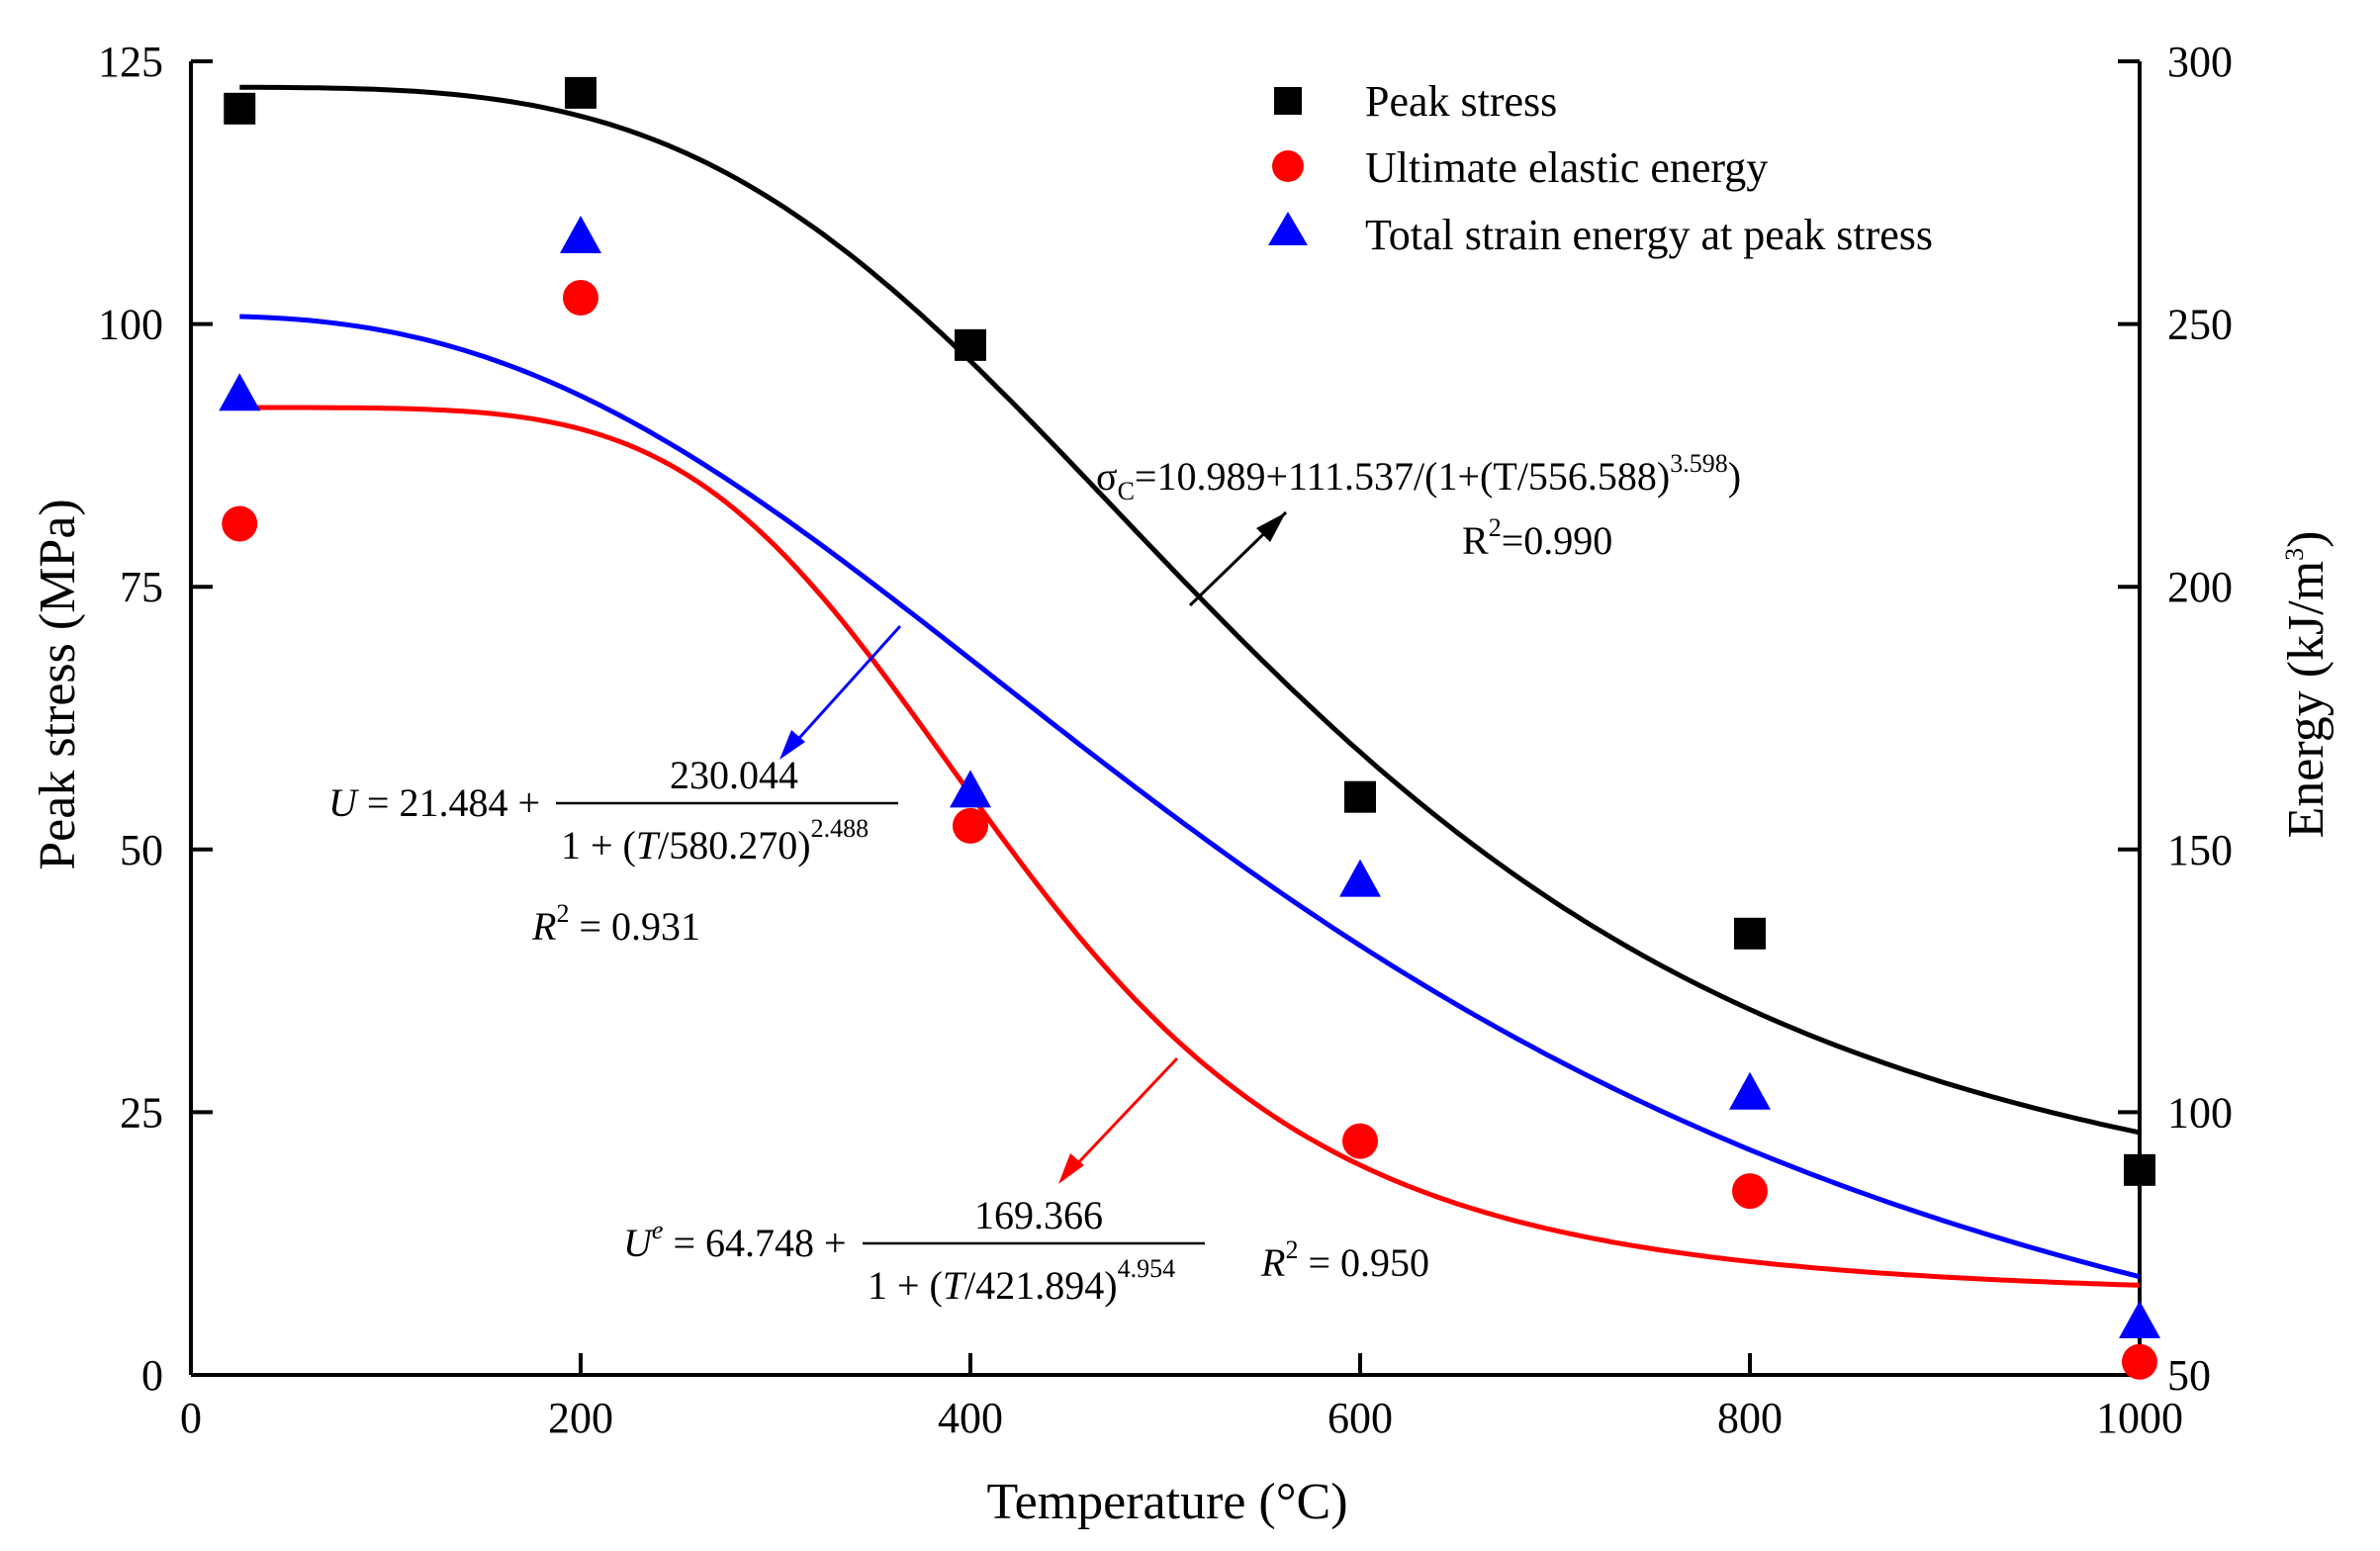 Image resolution: width=2380 pixels, height=1551 pixels. Describe the element at coordinates (1022, 1281) in the screenshot. I see `elastic-energy-denominator: 1 + (T/421.894)4.954` at that location.